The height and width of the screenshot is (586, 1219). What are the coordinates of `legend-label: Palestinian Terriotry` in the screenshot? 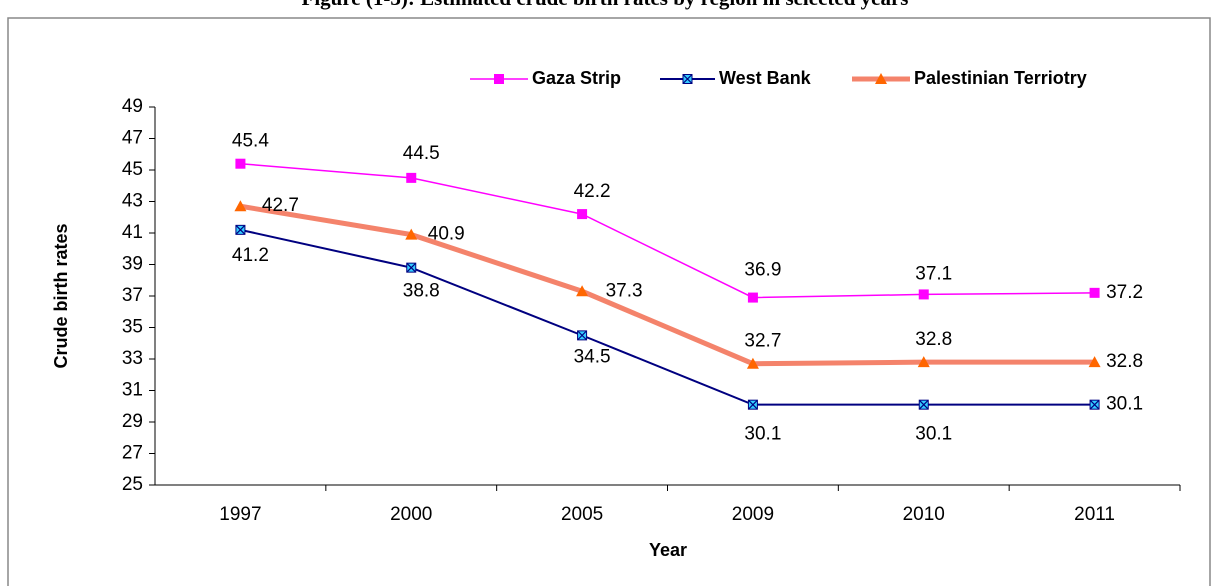 It's located at (1000, 78).